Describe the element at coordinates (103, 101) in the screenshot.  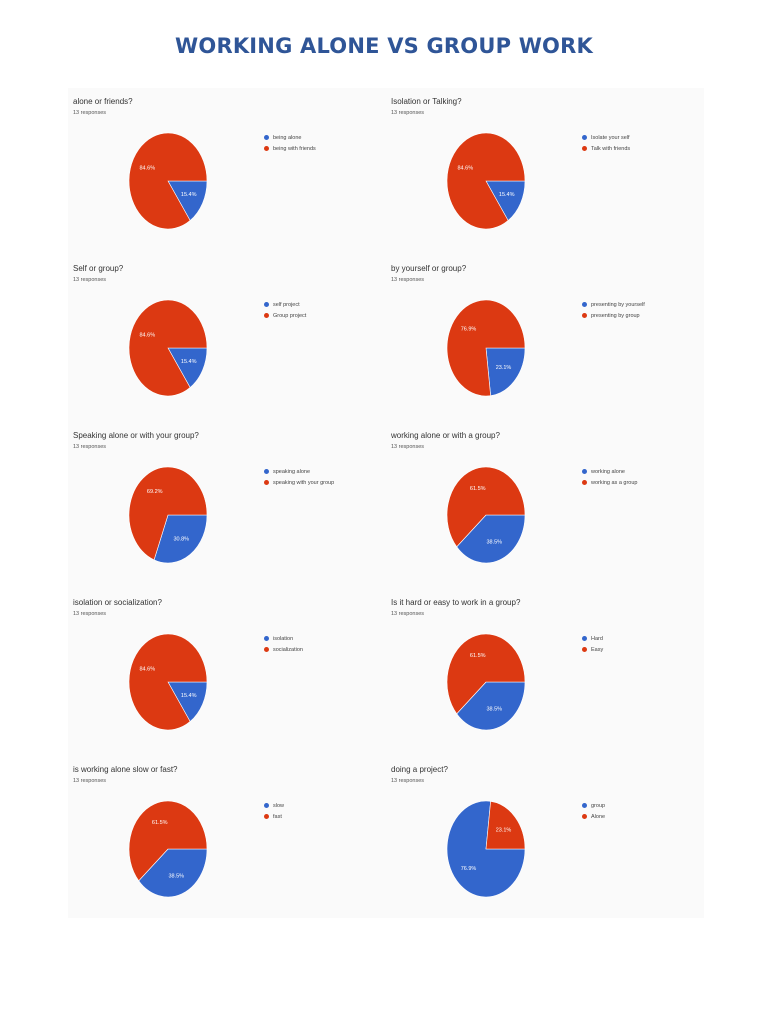
I see `chart-title: alone or friends?` at that location.